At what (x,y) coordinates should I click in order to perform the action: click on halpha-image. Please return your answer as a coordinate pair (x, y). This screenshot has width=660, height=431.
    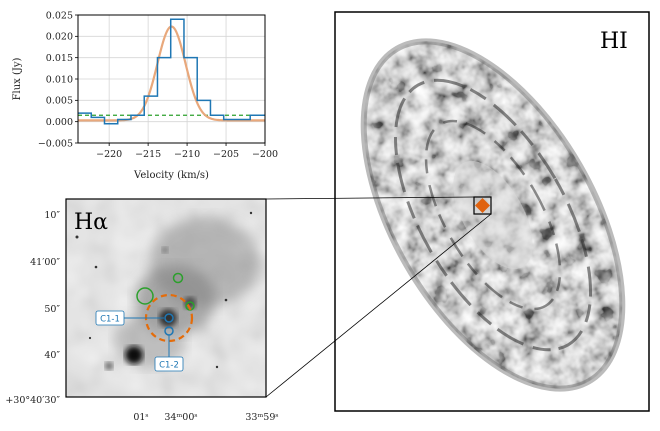
    Looking at the image, I should click on (166, 298).